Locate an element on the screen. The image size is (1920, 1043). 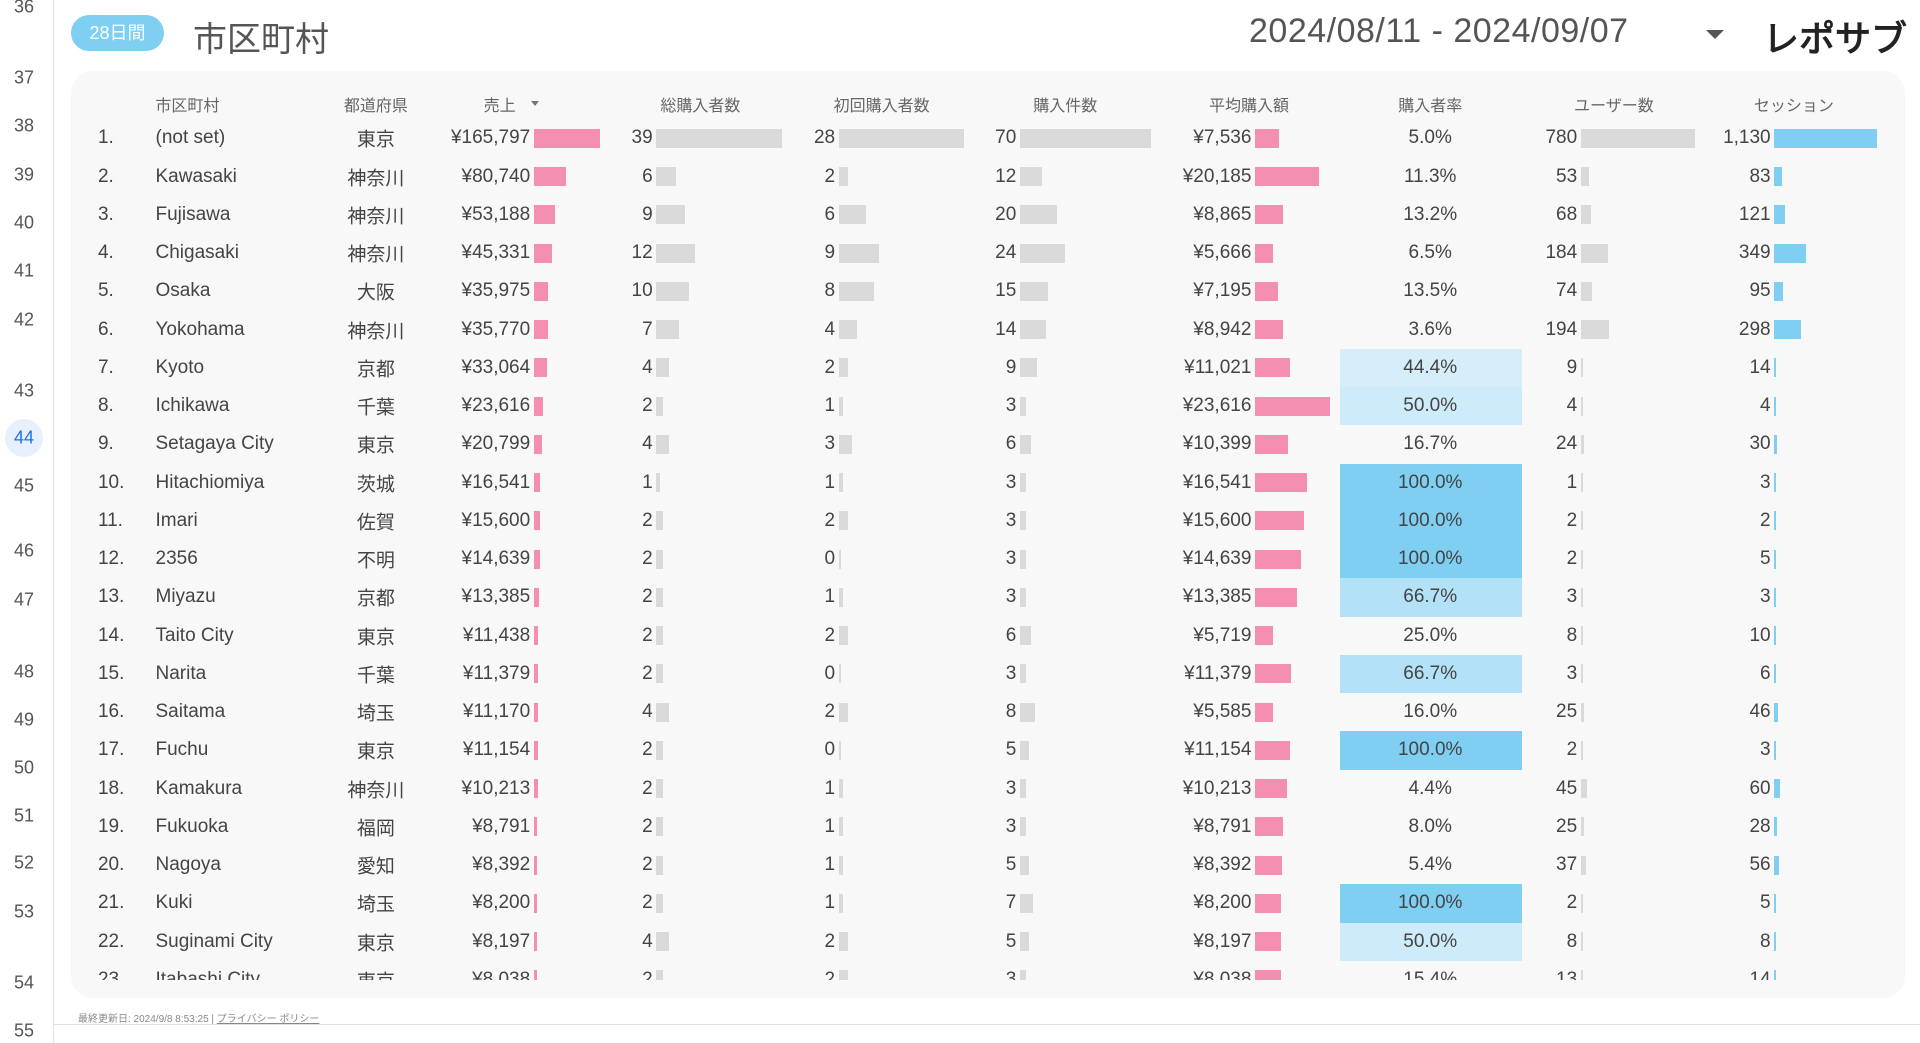
value-cell: 25 is located at coordinates (1567, 826).